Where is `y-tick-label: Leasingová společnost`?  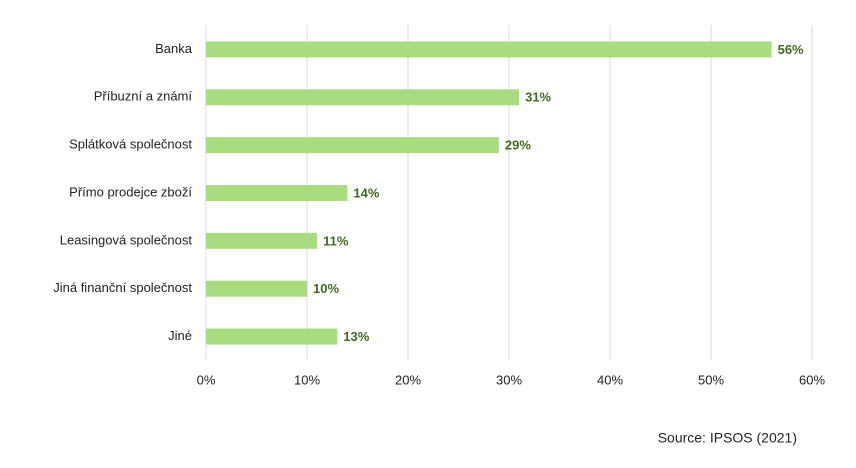
y-tick-label: Leasingová společnost is located at coordinates (126, 239).